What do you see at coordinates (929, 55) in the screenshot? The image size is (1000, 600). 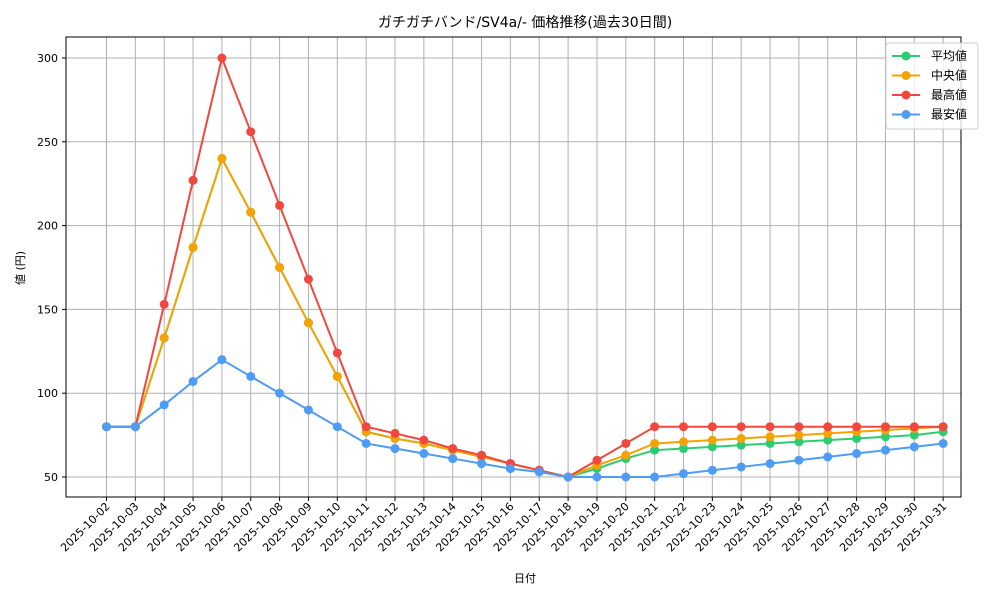 I see `legend-item-0: 平均値` at bounding box center [929, 55].